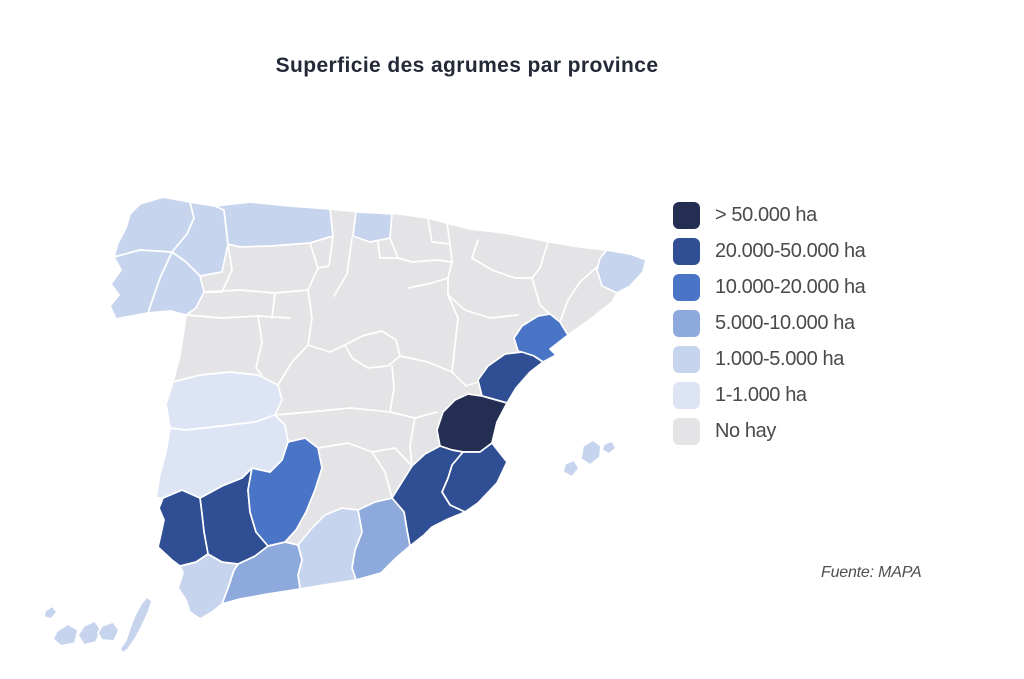  What do you see at coordinates (790, 287) in the screenshot?
I see `legend-label: 10.000-20.000 ha` at bounding box center [790, 287].